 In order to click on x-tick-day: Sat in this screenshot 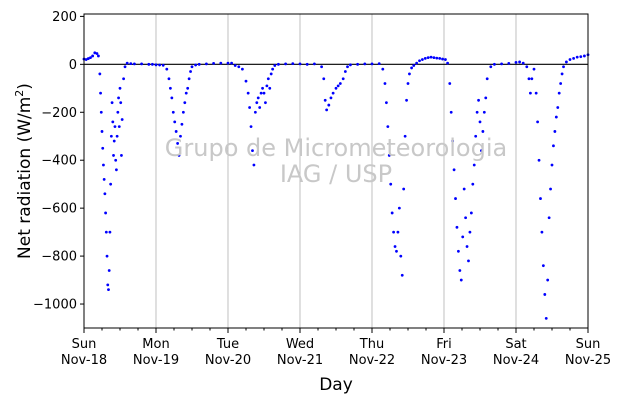, I will do `click(515, 344)`.